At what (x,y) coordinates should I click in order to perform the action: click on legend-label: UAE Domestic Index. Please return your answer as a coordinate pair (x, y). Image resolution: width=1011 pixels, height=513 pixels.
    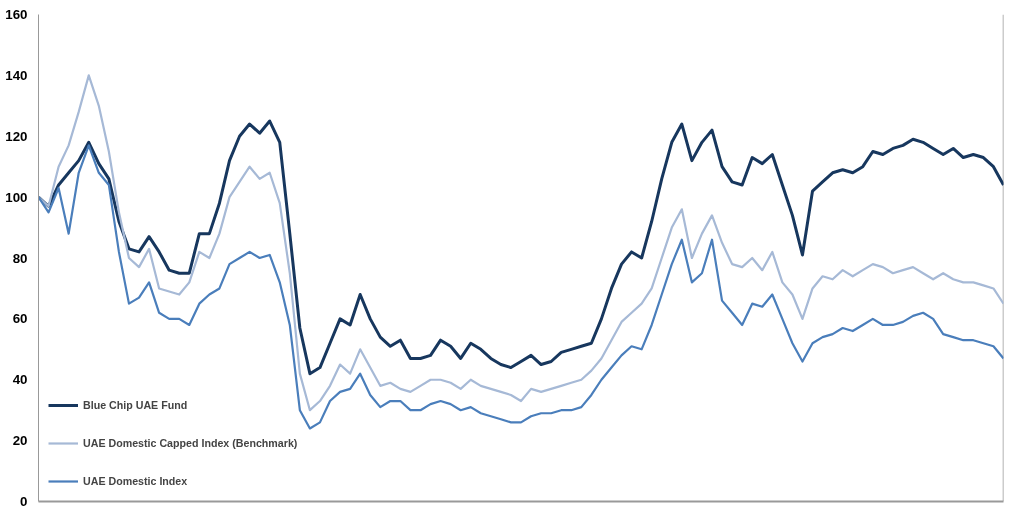
    Looking at the image, I should click on (135, 481).